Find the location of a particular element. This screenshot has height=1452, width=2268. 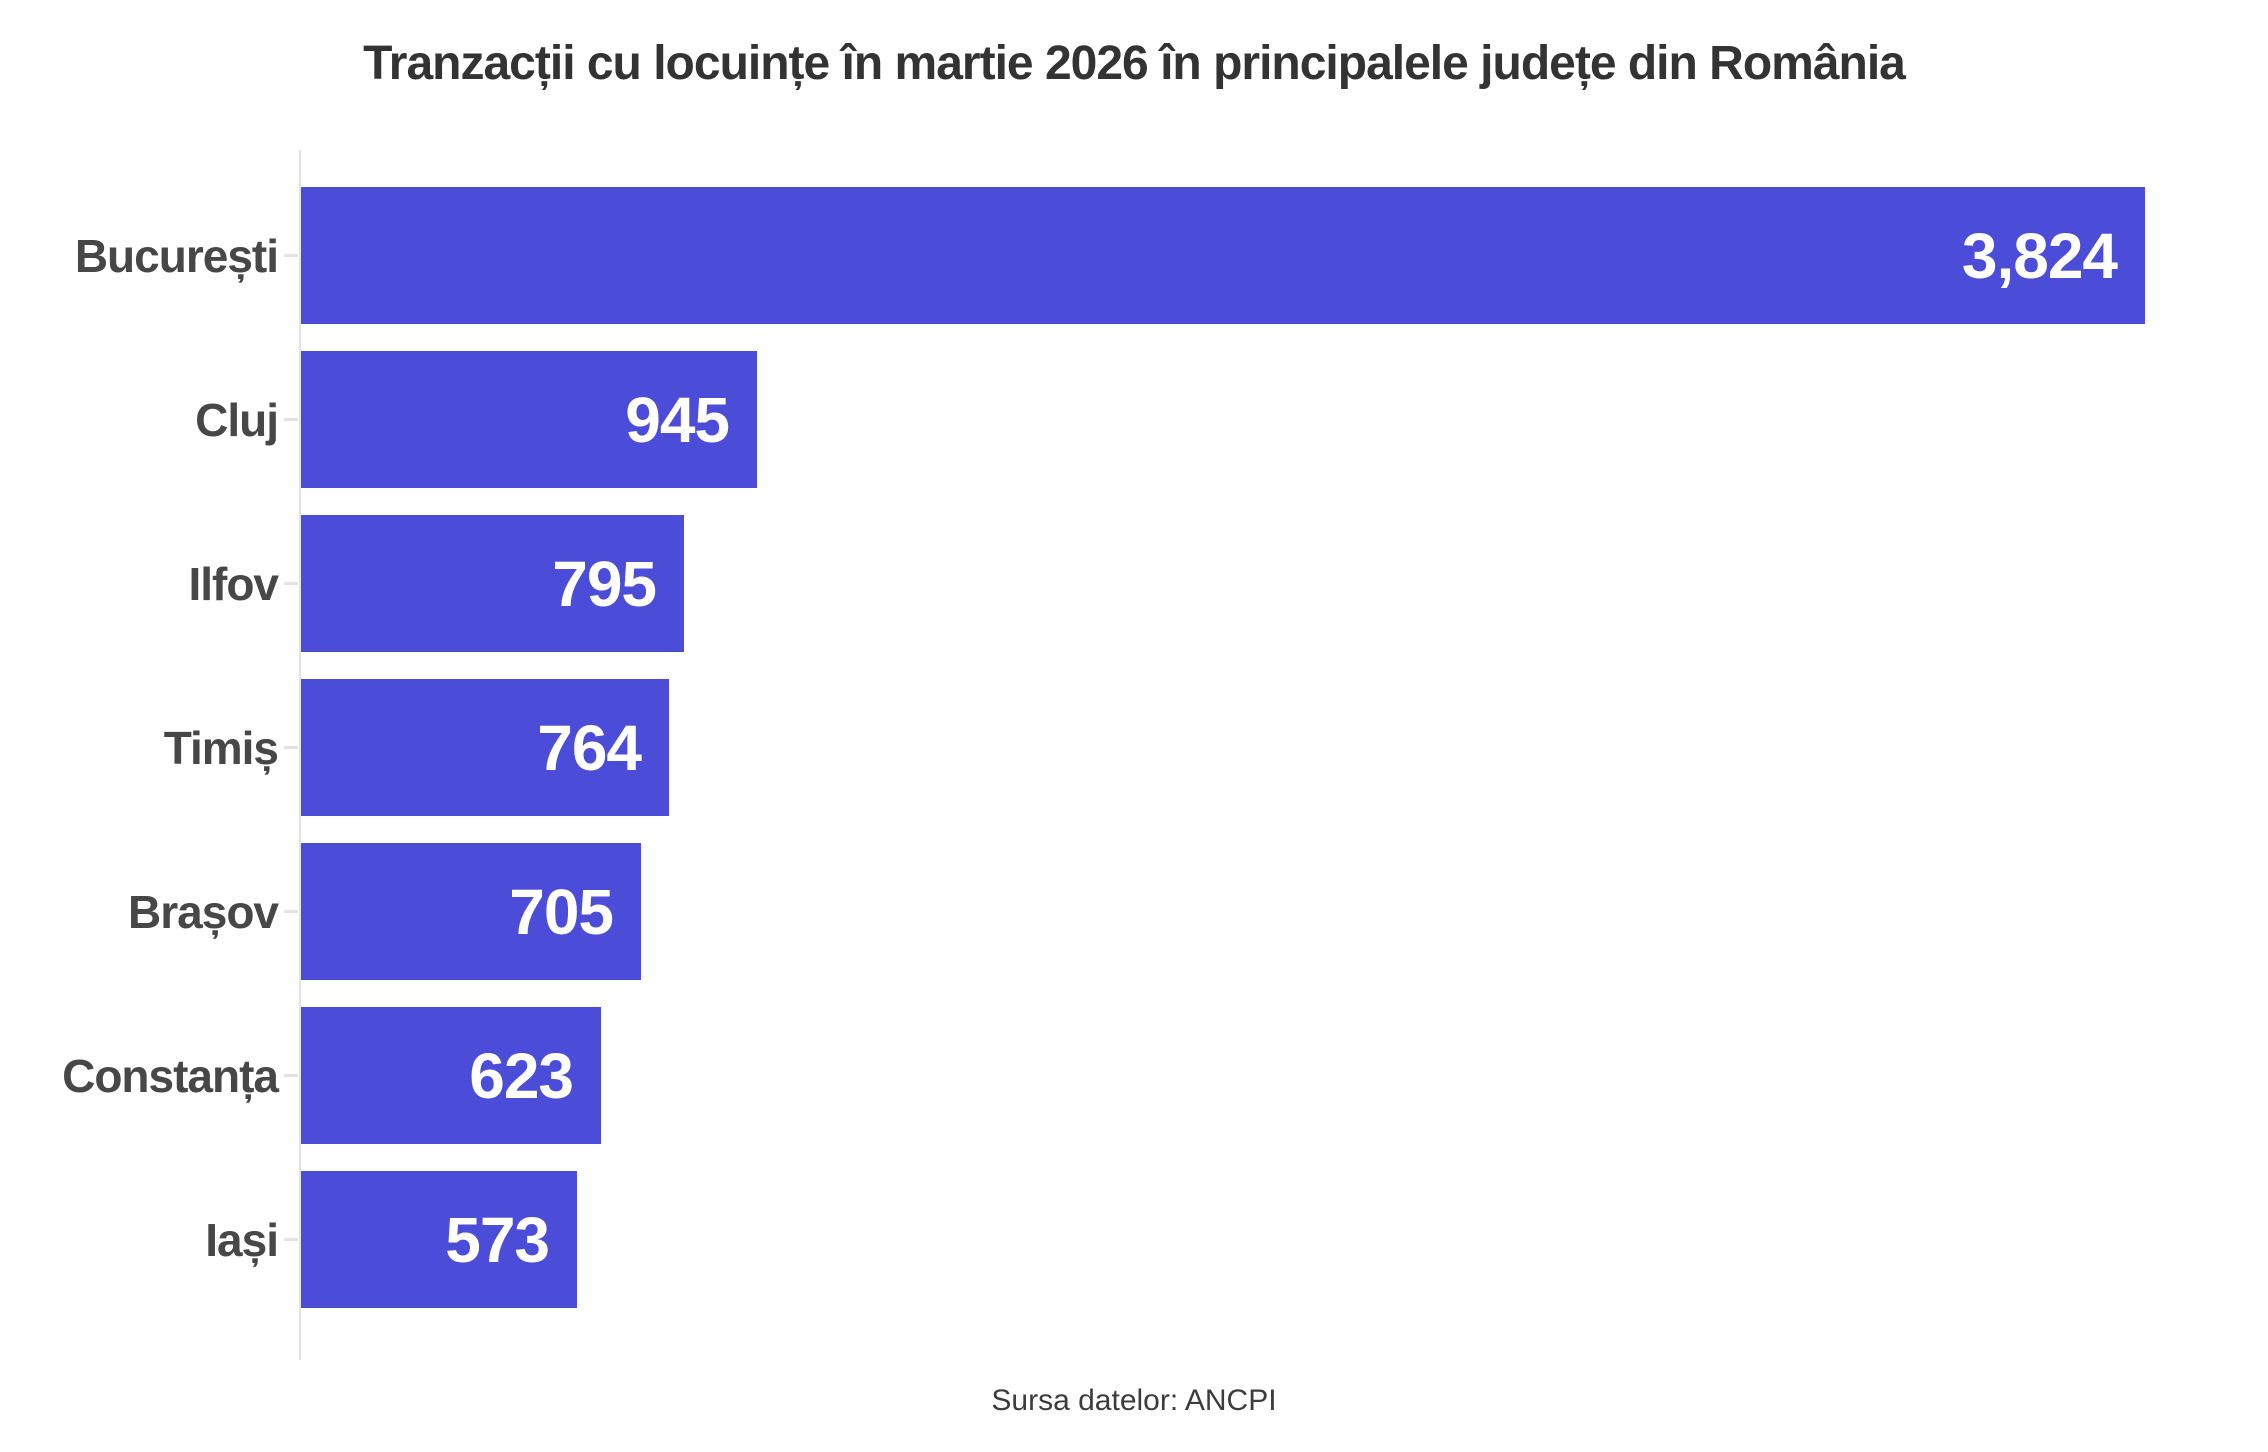

bar: 3,824 is located at coordinates (1223, 255).